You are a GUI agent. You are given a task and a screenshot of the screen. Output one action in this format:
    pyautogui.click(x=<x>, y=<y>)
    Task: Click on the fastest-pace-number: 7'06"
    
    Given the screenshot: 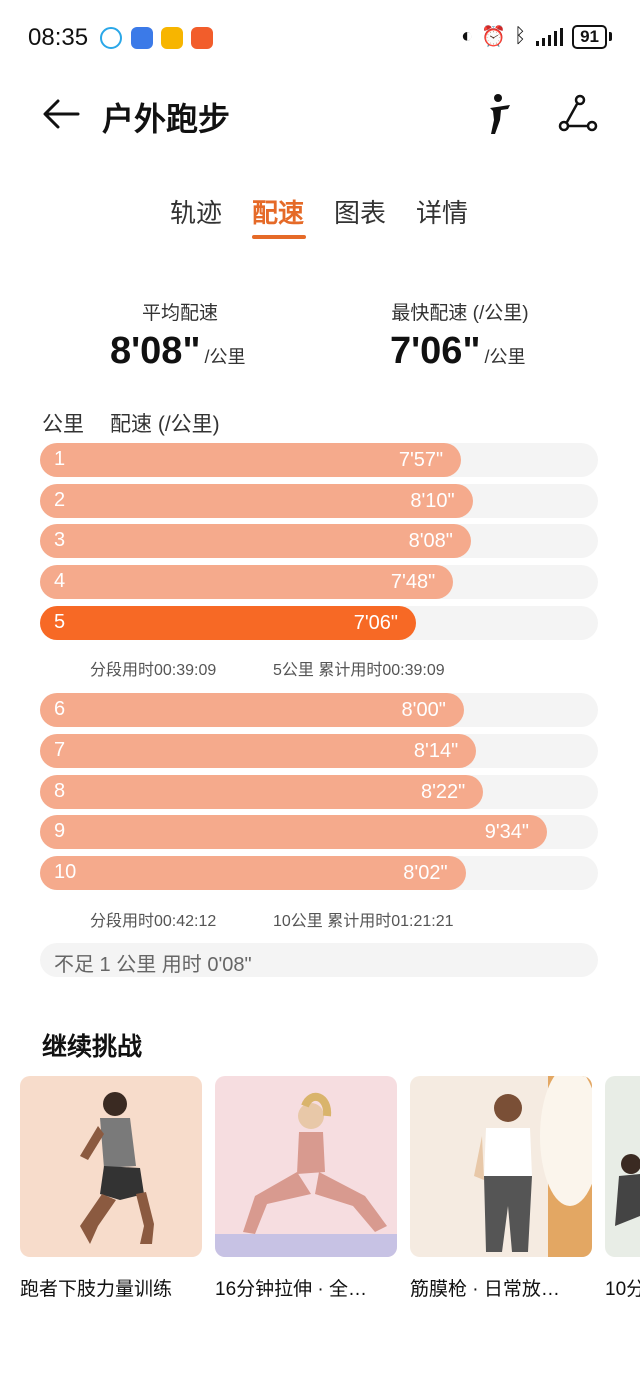 What is the action you would take?
    pyautogui.click(x=435, y=351)
    